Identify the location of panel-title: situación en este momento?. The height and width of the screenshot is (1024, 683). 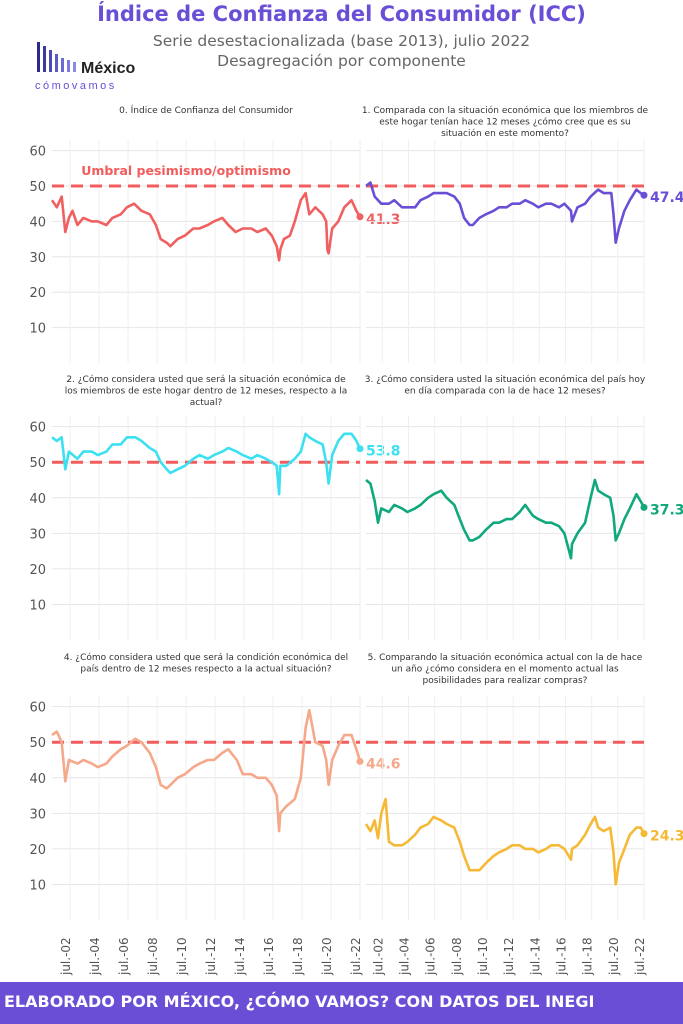
(505, 133).